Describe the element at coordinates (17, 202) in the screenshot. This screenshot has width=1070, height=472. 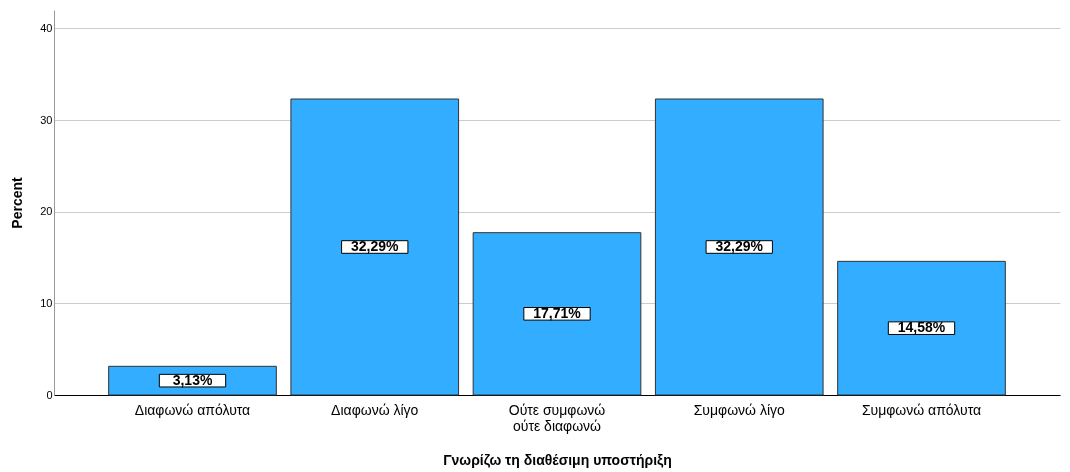
I see `y-axis-title: Percent` at that location.